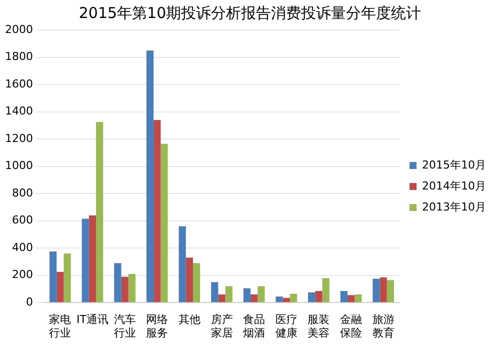 The height and width of the screenshot is (345, 500). Describe the element at coordinates (319, 326) in the screenshot. I see `x-tick-label: 服装美容` at that location.